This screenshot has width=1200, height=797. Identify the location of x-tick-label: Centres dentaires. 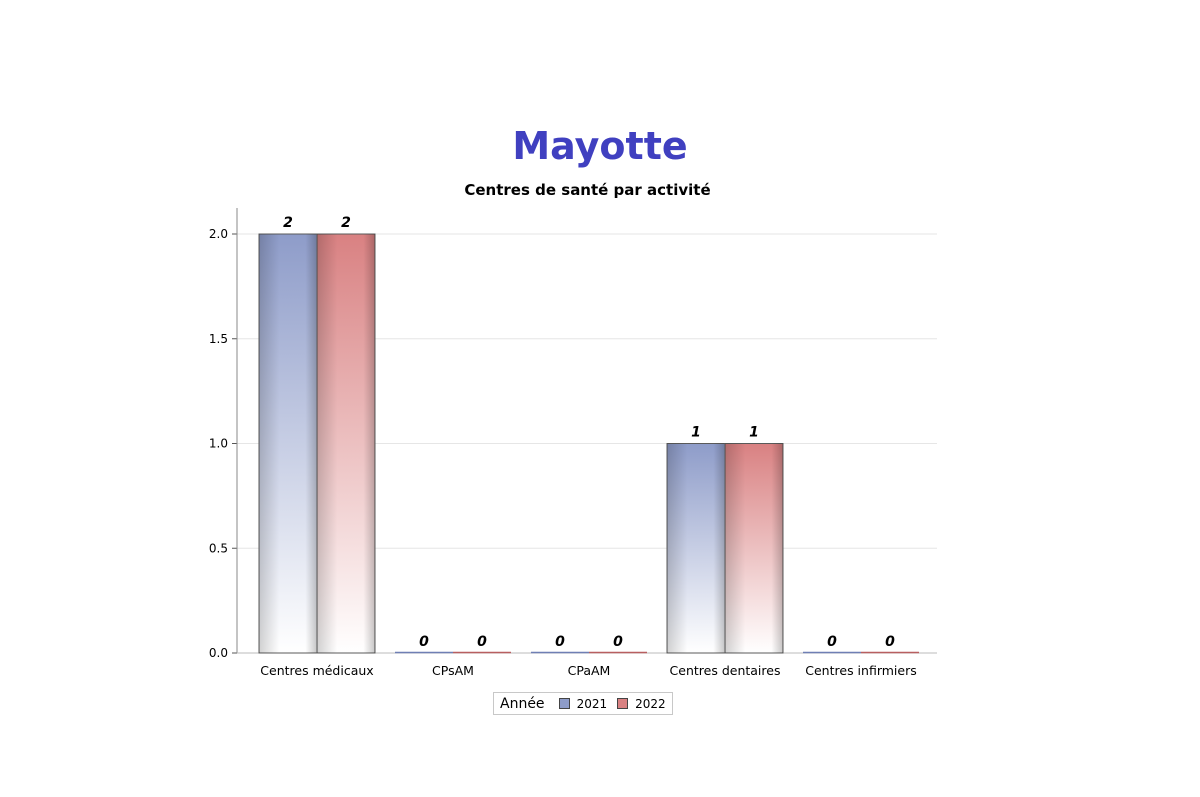
(725, 670).